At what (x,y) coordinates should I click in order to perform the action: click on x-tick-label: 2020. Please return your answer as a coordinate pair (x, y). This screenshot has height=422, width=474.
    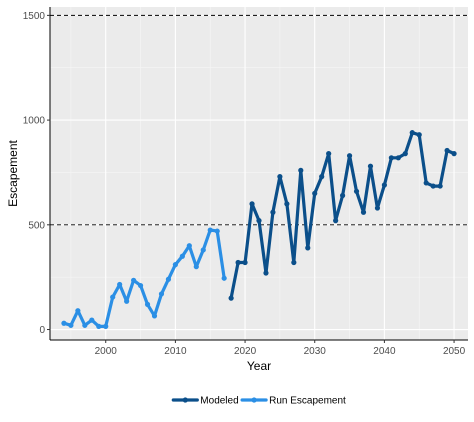
    Looking at the image, I should click on (245, 351).